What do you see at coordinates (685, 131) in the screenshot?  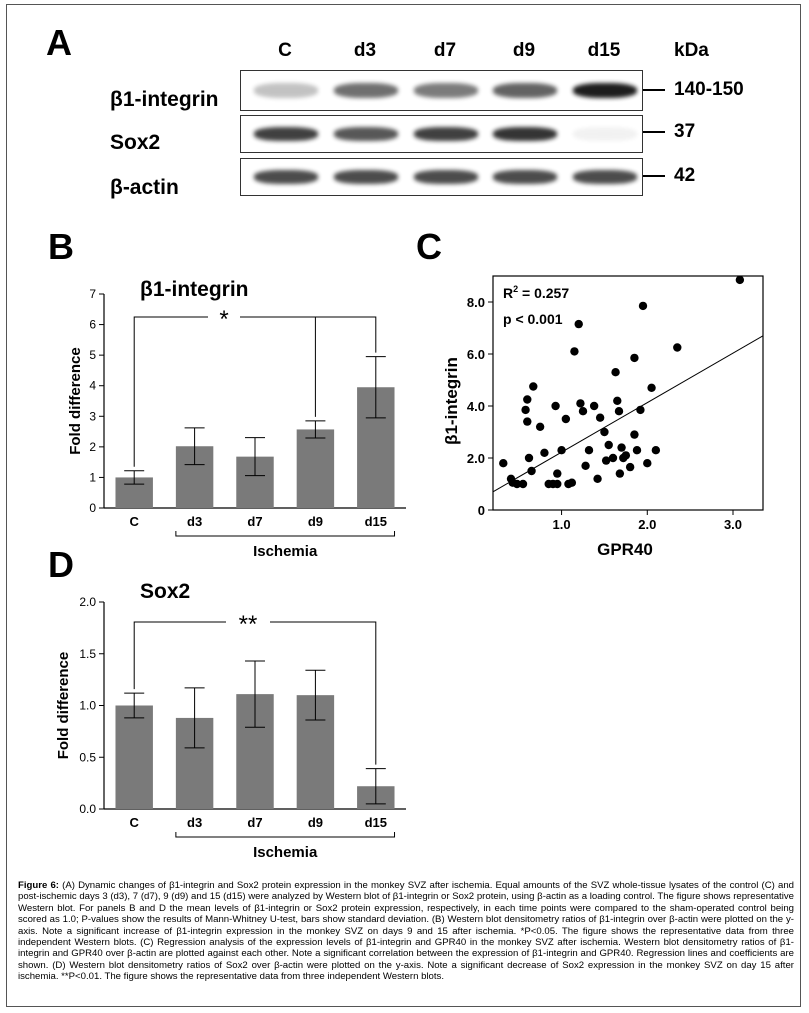 I see `kda-value-37: 37` at bounding box center [685, 131].